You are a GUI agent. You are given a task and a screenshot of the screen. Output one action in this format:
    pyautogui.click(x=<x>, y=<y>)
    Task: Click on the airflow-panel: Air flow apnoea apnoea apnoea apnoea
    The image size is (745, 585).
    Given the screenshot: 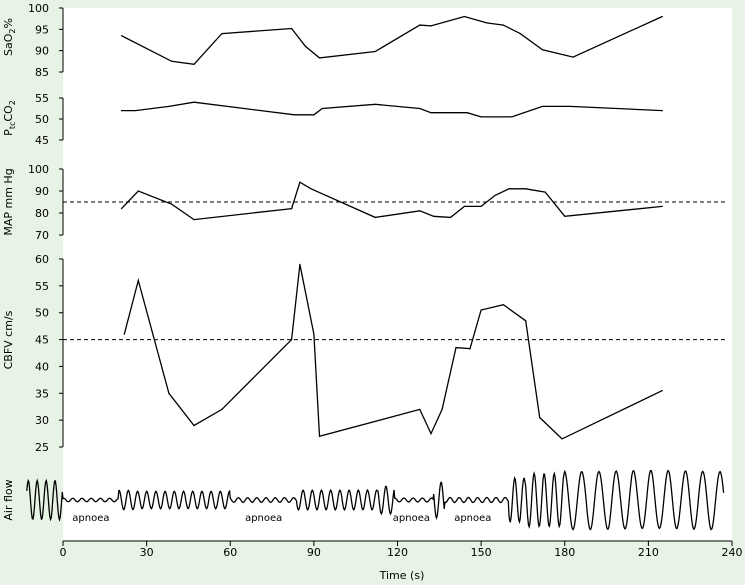 What is the action you would take?
    pyautogui.click(x=363, y=500)
    